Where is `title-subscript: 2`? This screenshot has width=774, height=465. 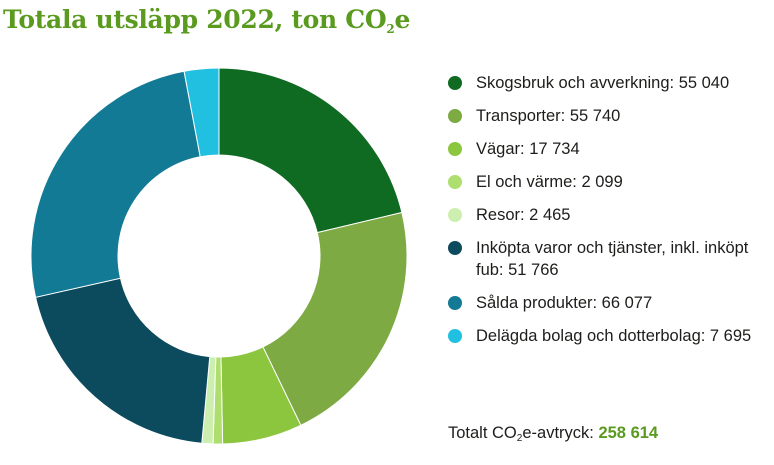 title-subscript: 2 is located at coordinates (390, 29).